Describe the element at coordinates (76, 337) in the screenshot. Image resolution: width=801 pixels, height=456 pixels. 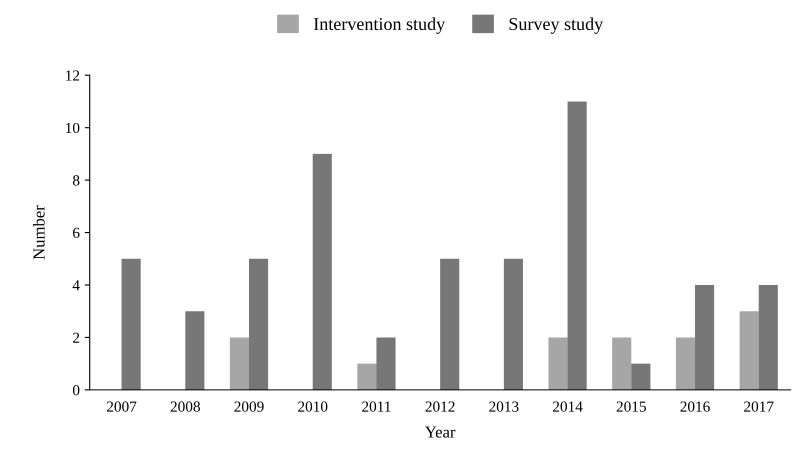
I see `y-tick-label: 2` at that location.